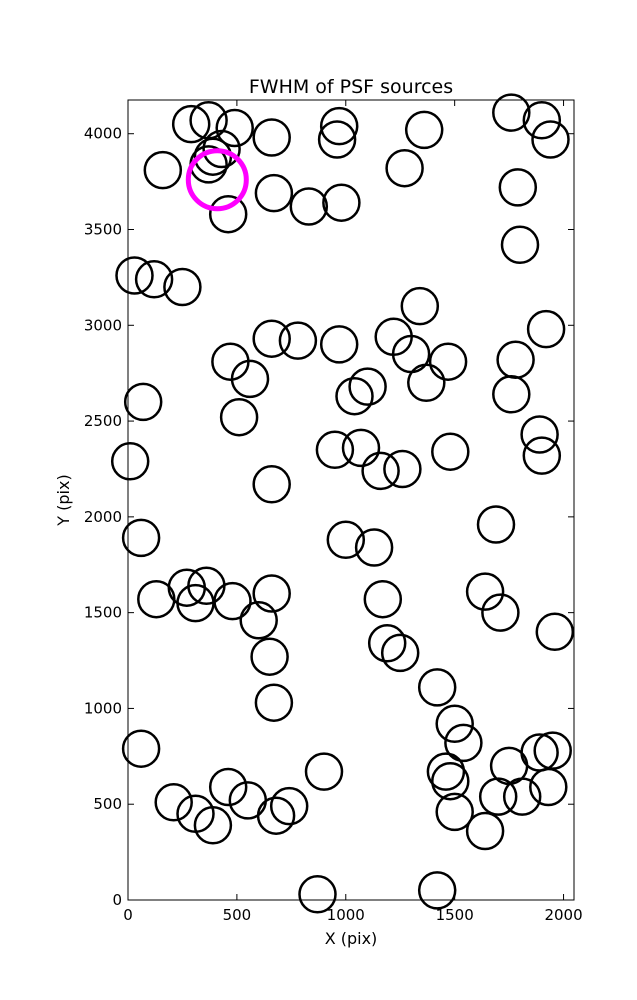  Describe the element at coordinates (103, 134) in the screenshot. I see `y-tick-label: 4000` at that location.